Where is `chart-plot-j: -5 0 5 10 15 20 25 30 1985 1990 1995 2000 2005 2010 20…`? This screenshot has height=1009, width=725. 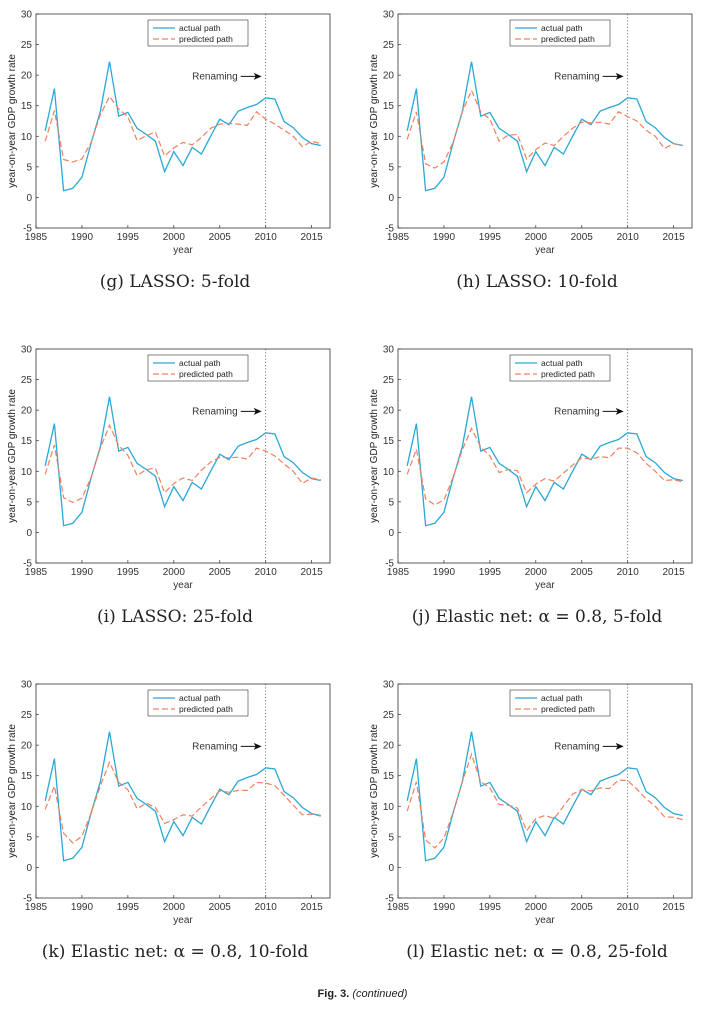
chart-plot-j: -5 0 5 10 15 20 25 30 1985 1990 1995 2000 2005 2010 20… is located at coordinates (531, 468).